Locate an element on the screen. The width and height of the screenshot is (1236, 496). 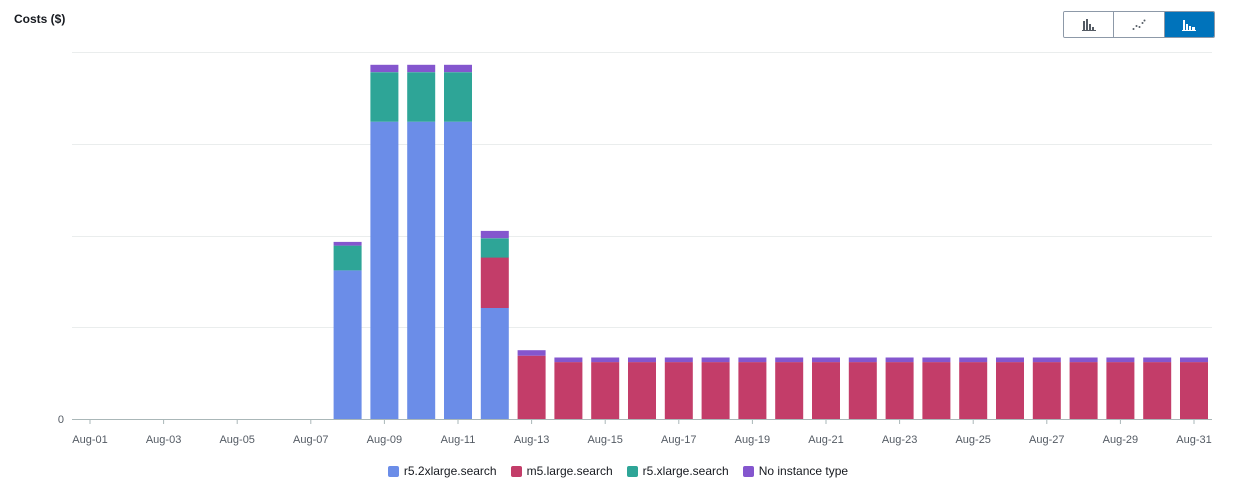
x-tick-label: Aug-21 is located at coordinates (825, 440).